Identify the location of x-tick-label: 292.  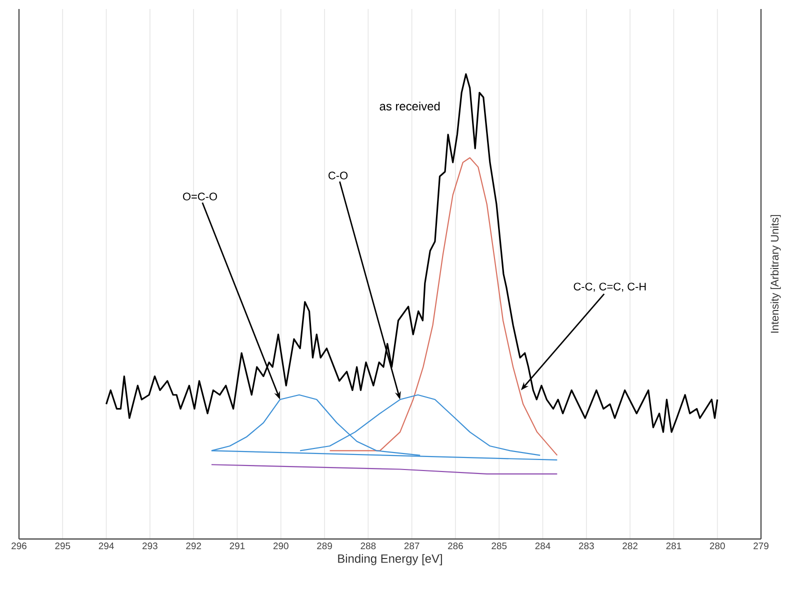
(194, 546).